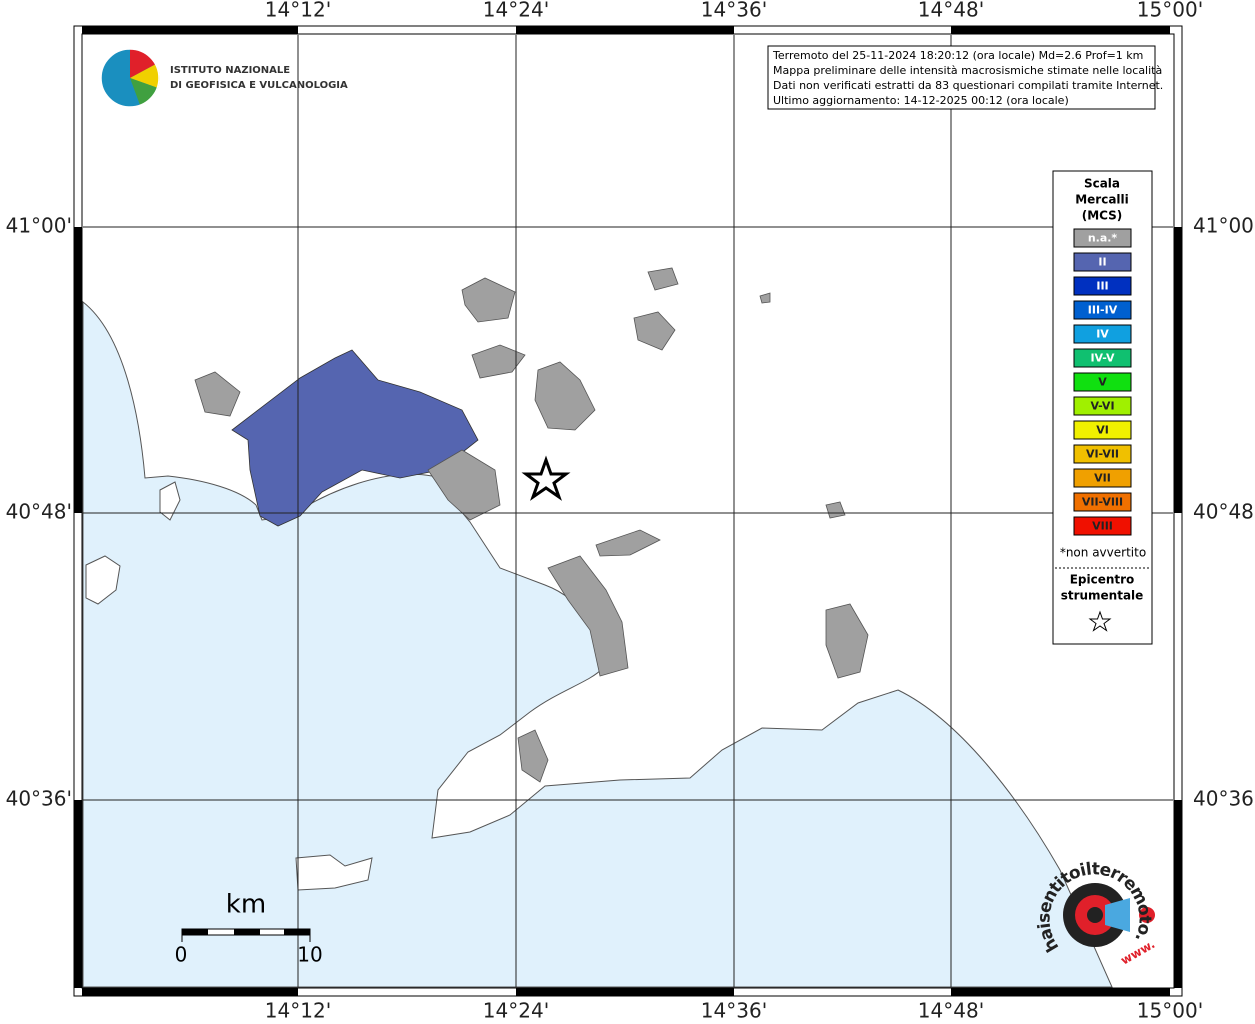 The width and height of the screenshot is (1255, 1024). I want to click on legend-label: VI, so click(1102, 430).